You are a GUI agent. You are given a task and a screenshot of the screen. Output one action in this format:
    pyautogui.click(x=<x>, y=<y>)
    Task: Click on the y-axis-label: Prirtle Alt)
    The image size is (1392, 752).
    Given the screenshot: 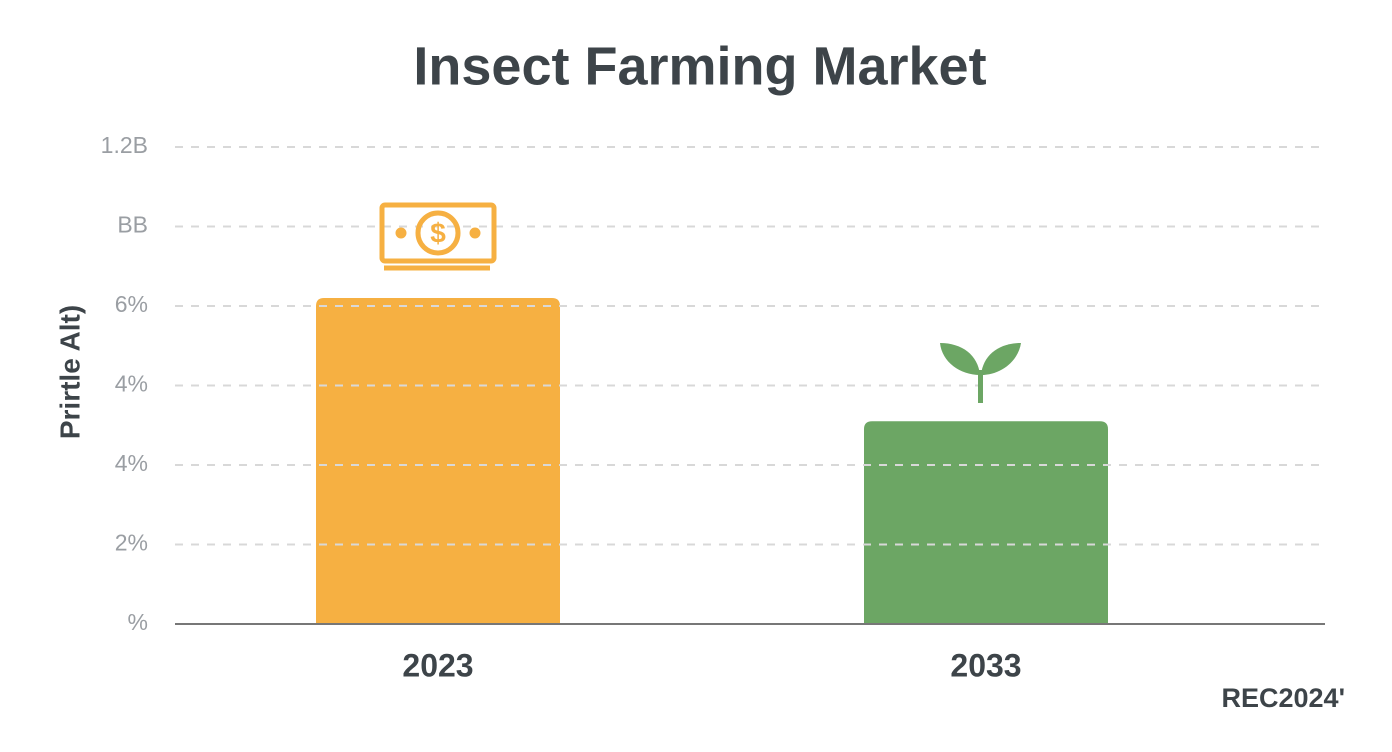 What is the action you would take?
    pyautogui.click(x=69, y=372)
    